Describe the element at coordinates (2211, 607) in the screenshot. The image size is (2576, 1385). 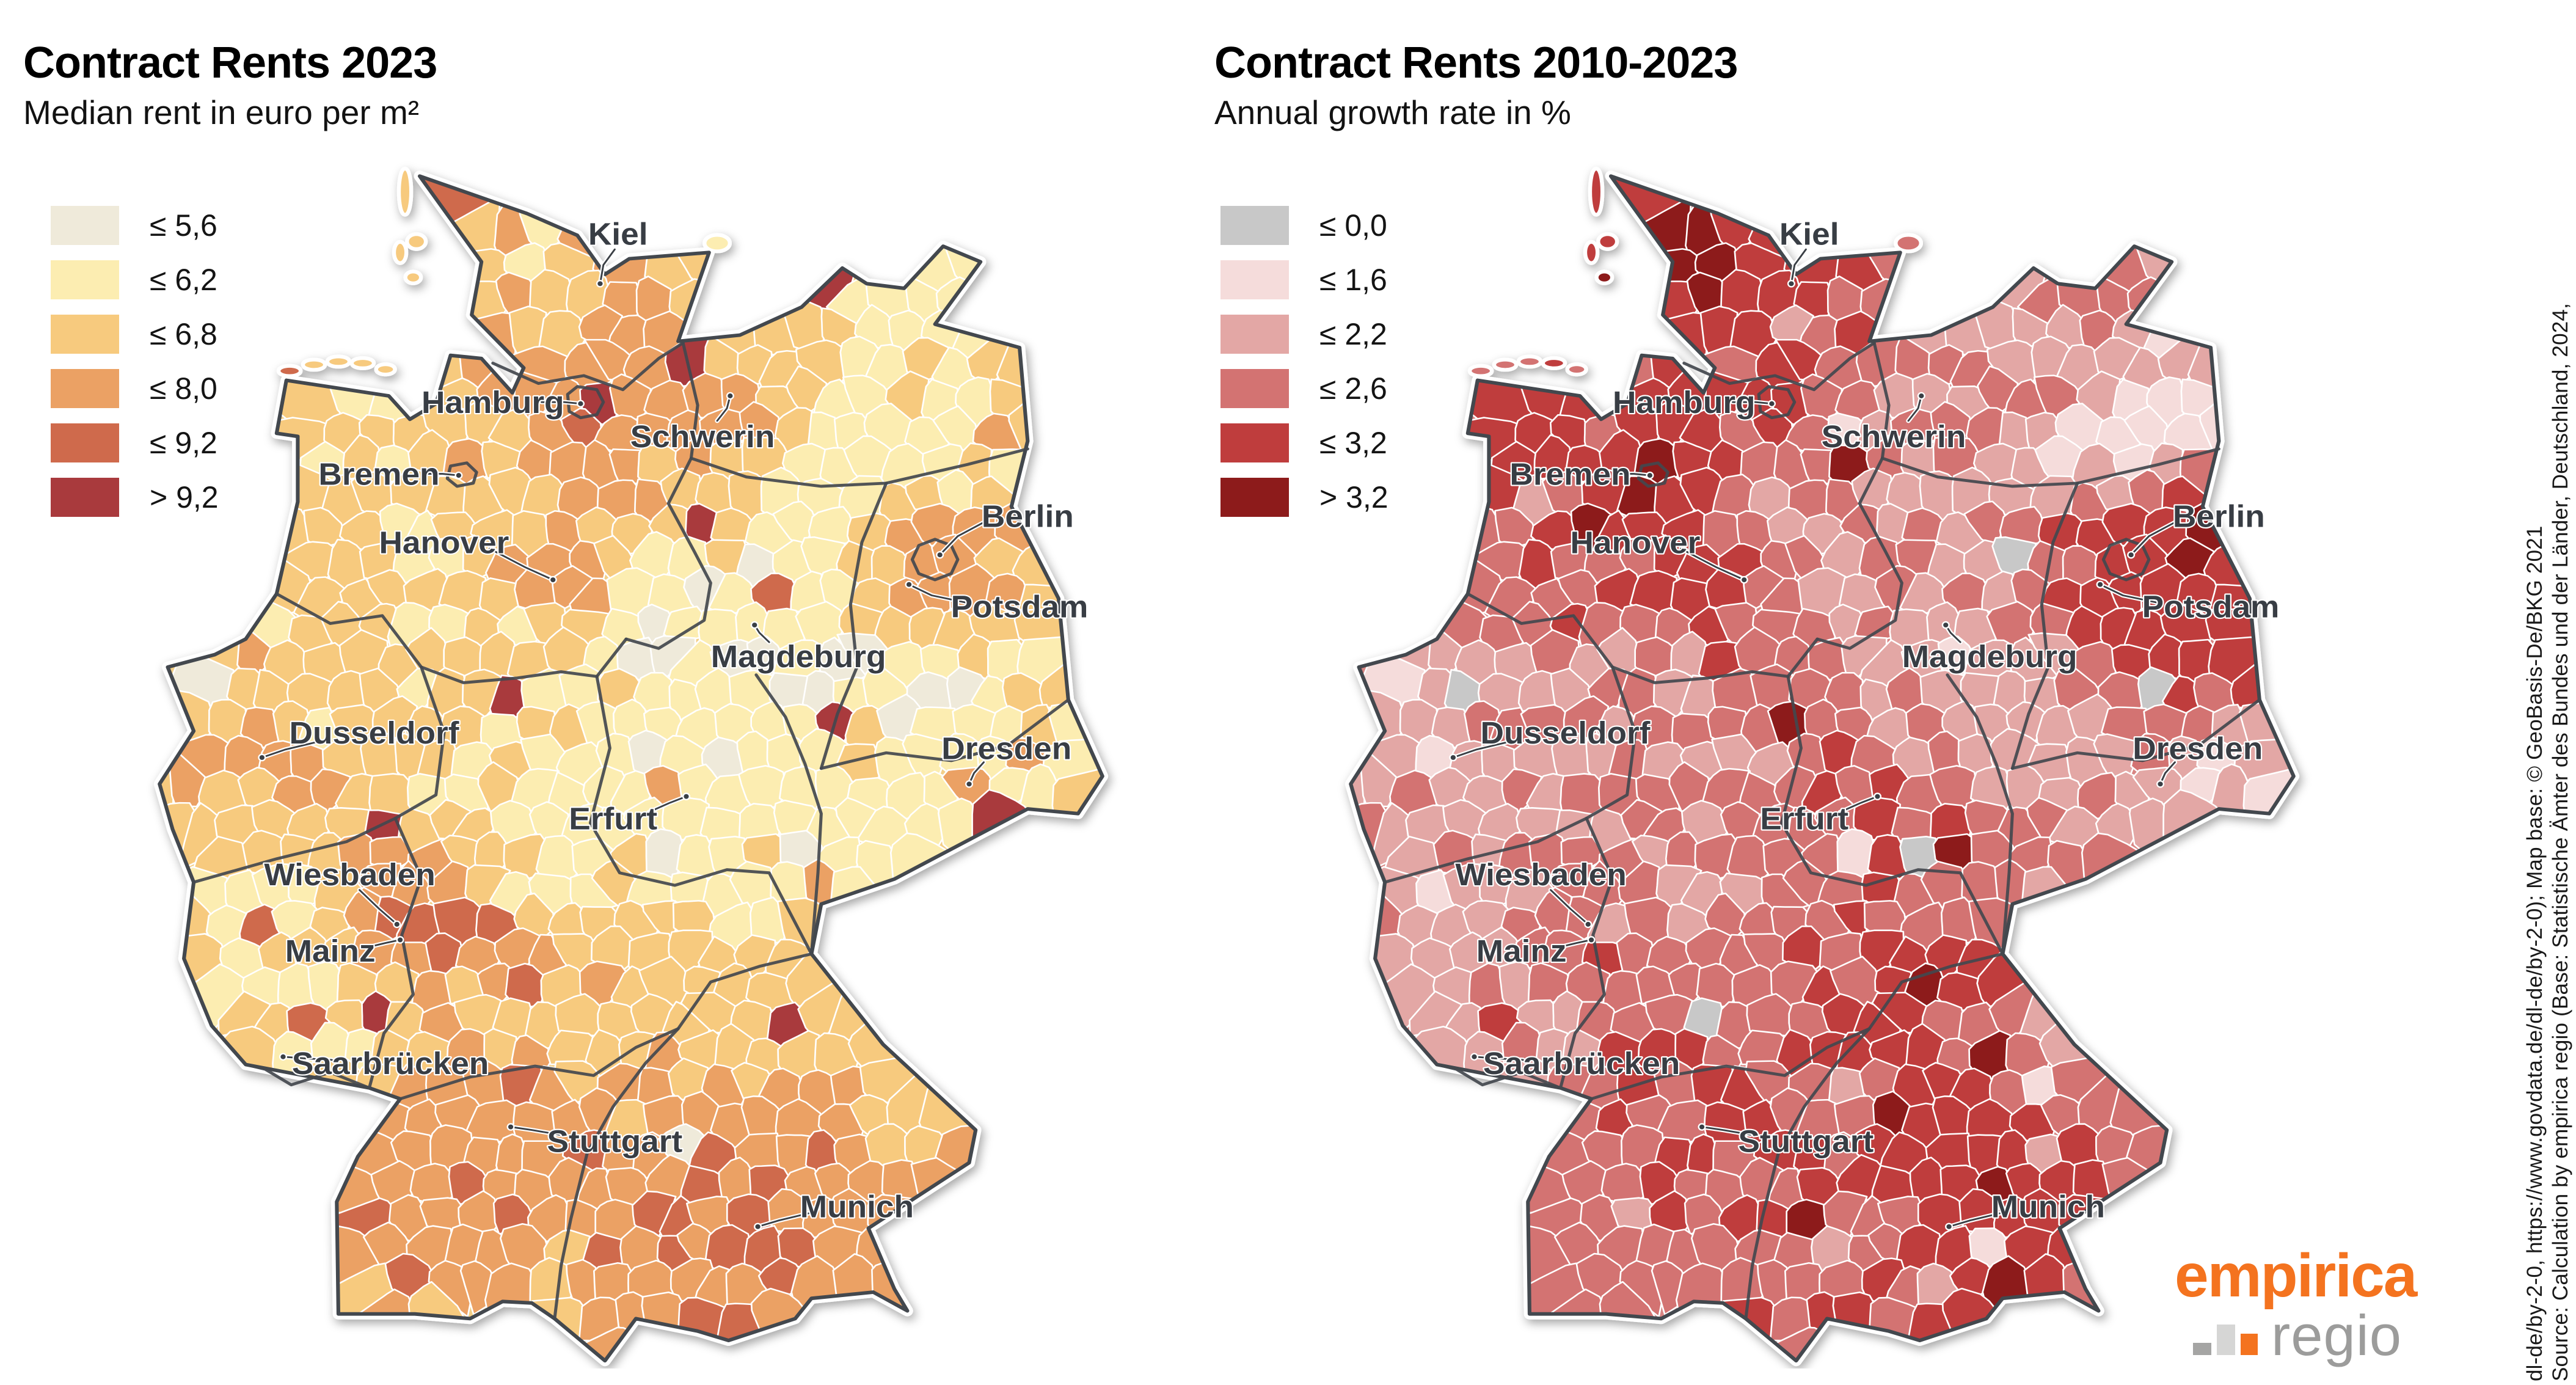
I see `city-label-potsdam: Potsdam` at that location.